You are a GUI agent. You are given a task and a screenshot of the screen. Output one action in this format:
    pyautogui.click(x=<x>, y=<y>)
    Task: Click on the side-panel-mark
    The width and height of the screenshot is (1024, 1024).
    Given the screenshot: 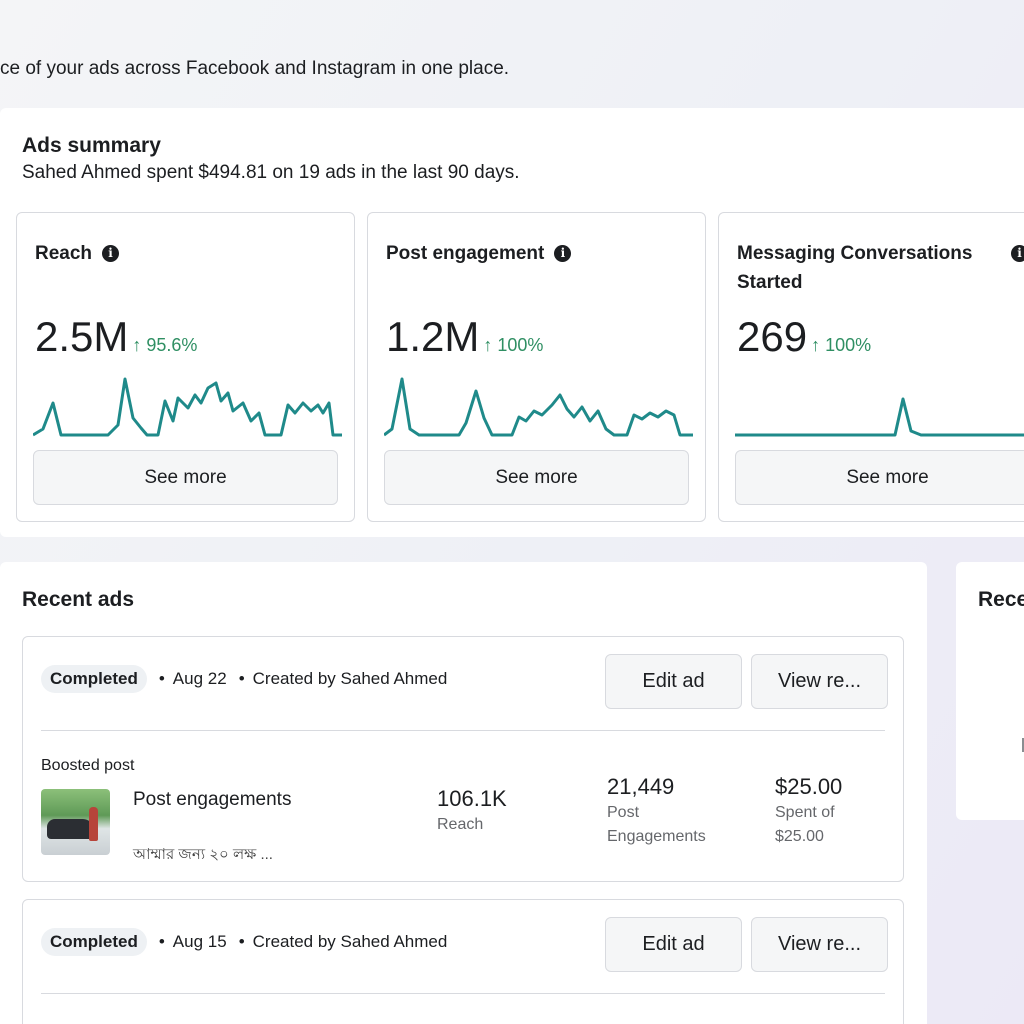 What is the action you would take?
    pyautogui.click(x=1023, y=745)
    